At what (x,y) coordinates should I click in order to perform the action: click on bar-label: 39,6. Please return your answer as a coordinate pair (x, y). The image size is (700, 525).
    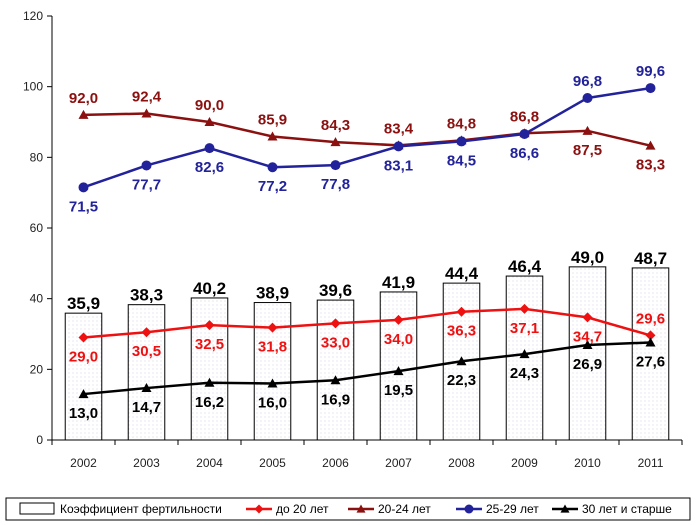
    Looking at the image, I should click on (335, 290).